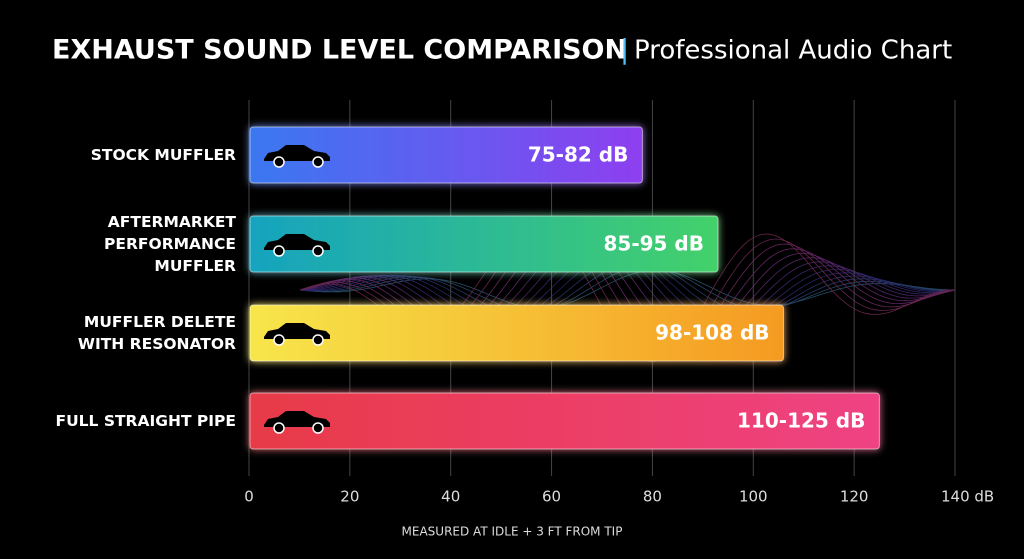 The width and height of the screenshot is (1024, 559). I want to click on category-label: FULL STRAIGHT PIPE, so click(146, 421).